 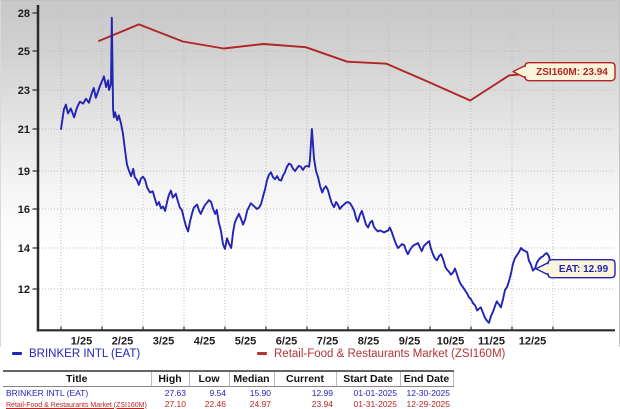 I want to click on legend-item-eat: BRINKER INTL (EAT), so click(x=76, y=354).